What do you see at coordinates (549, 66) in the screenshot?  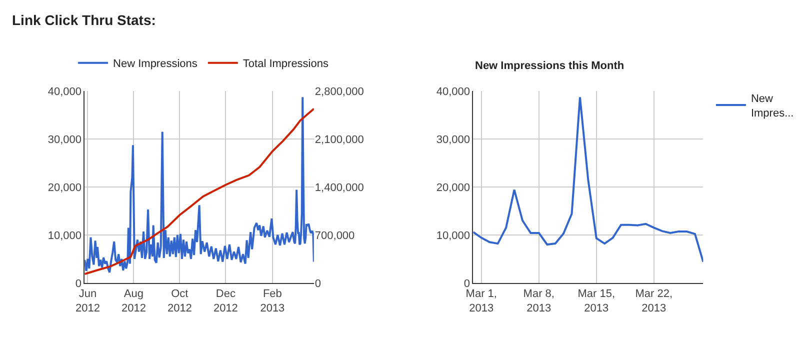 I see `chart-title: New Impressions this Month` at bounding box center [549, 66].